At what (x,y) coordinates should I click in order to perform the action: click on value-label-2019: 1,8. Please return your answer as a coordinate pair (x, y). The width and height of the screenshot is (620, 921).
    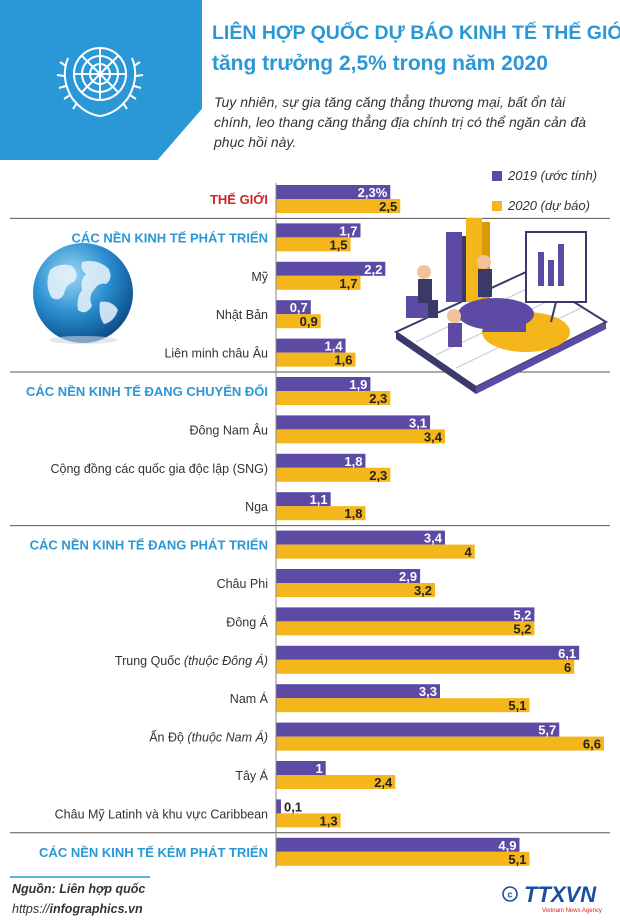
    Looking at the image, I should click on (353, 461).